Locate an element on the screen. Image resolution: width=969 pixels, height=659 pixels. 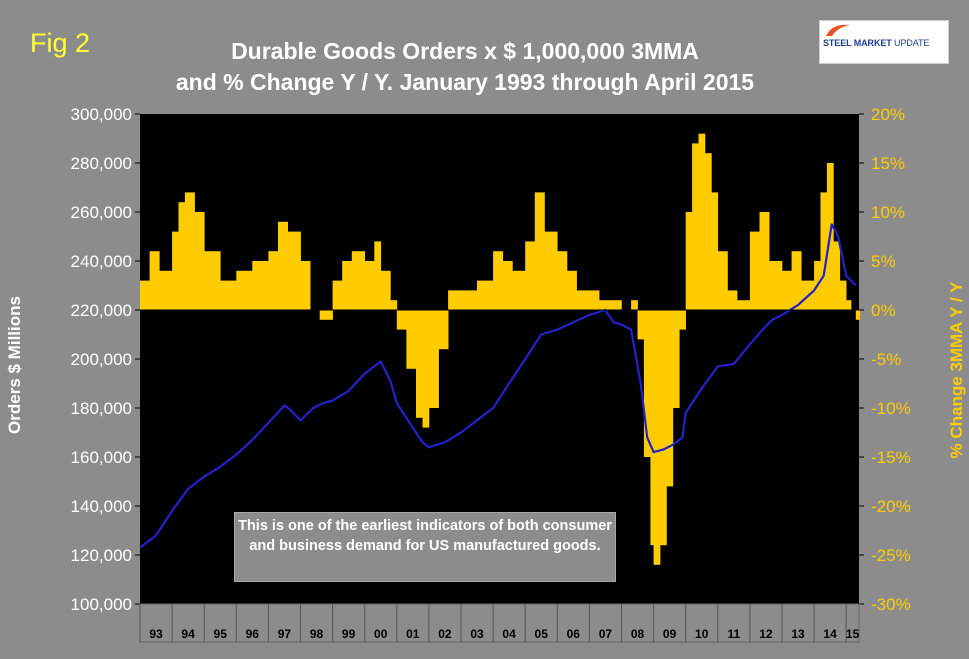
left-tick-label: 180,000 is located at coordinates (101, 408).